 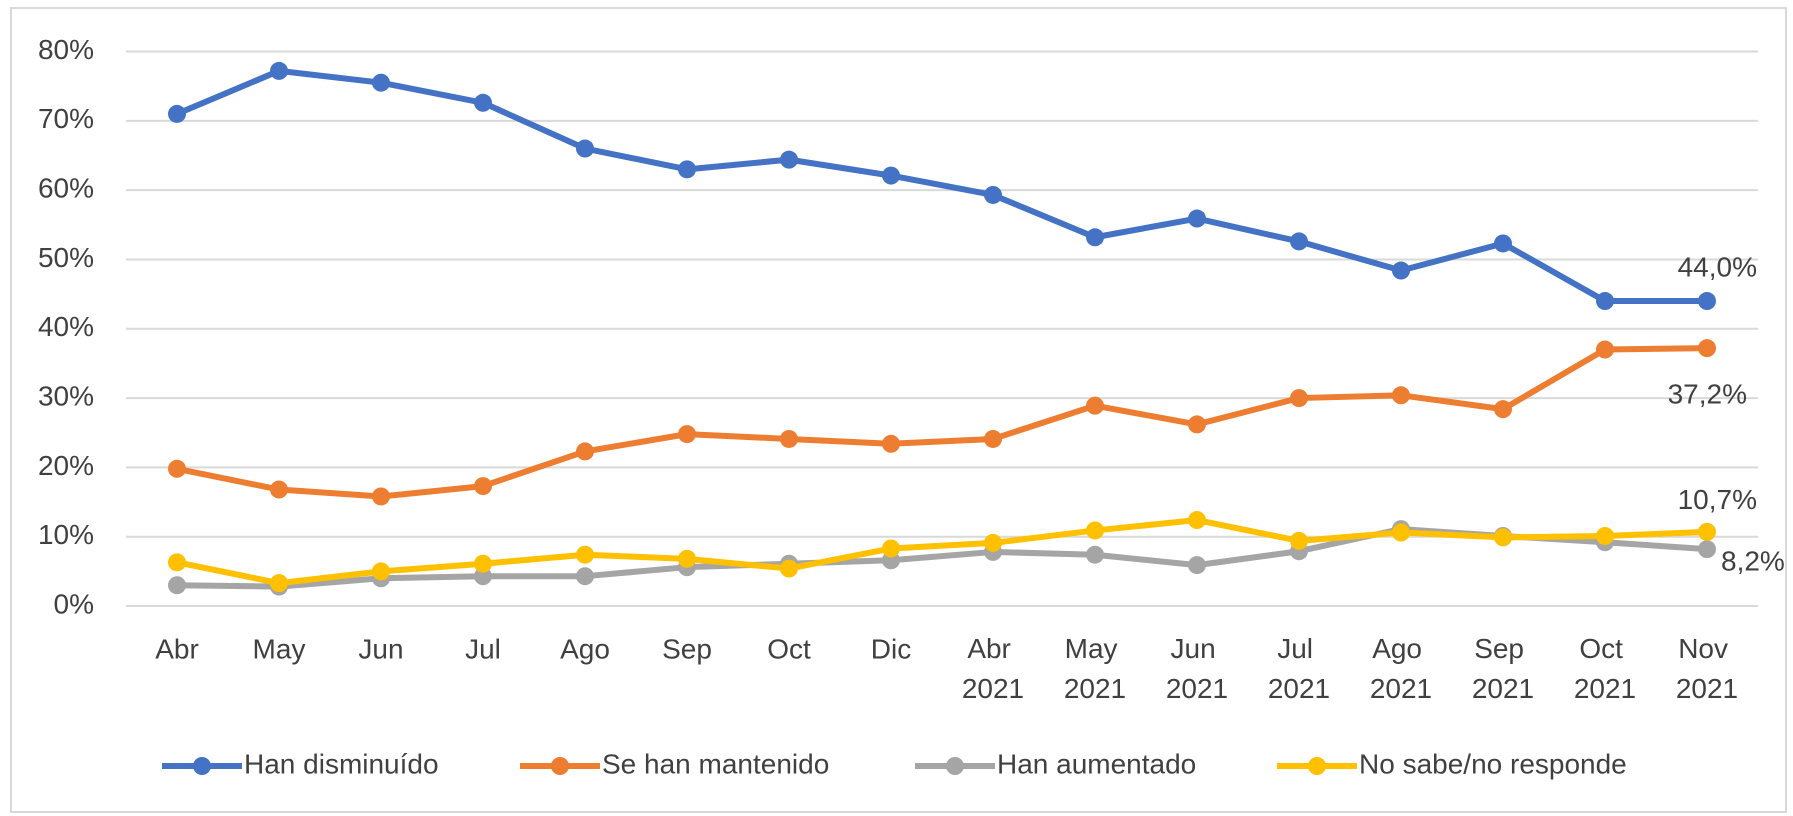 What do you see at coordinates (1753, 561) in the screenshot?
I see `data-label: 8,2%` at bounding box center [1753, 561].